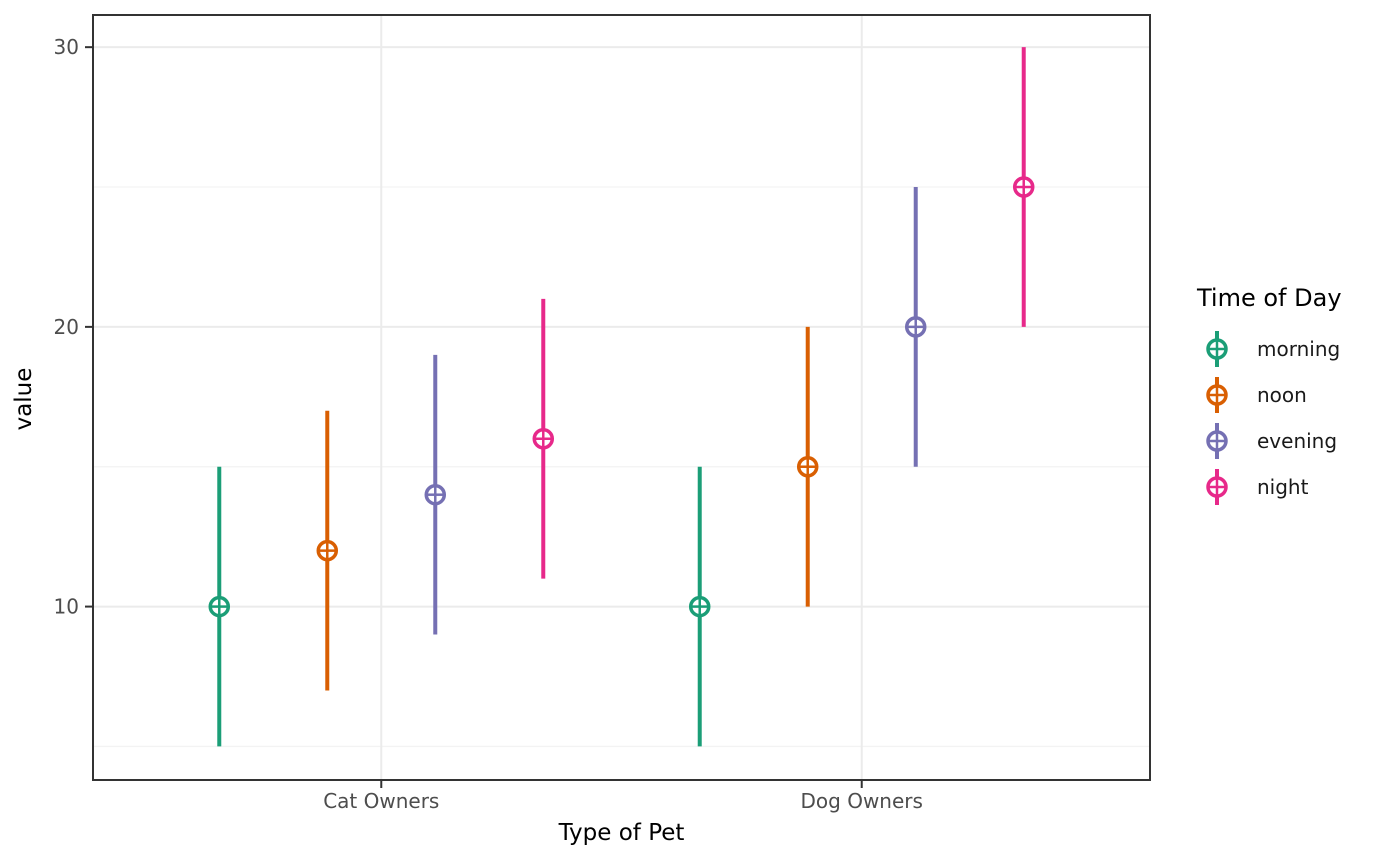 This screenshot has width=1400, height=865. What do you see at coordinates (381, 801) in the screenshot?
I see `x-tick-label: Cat Owners` at bounding box center [381, 801].